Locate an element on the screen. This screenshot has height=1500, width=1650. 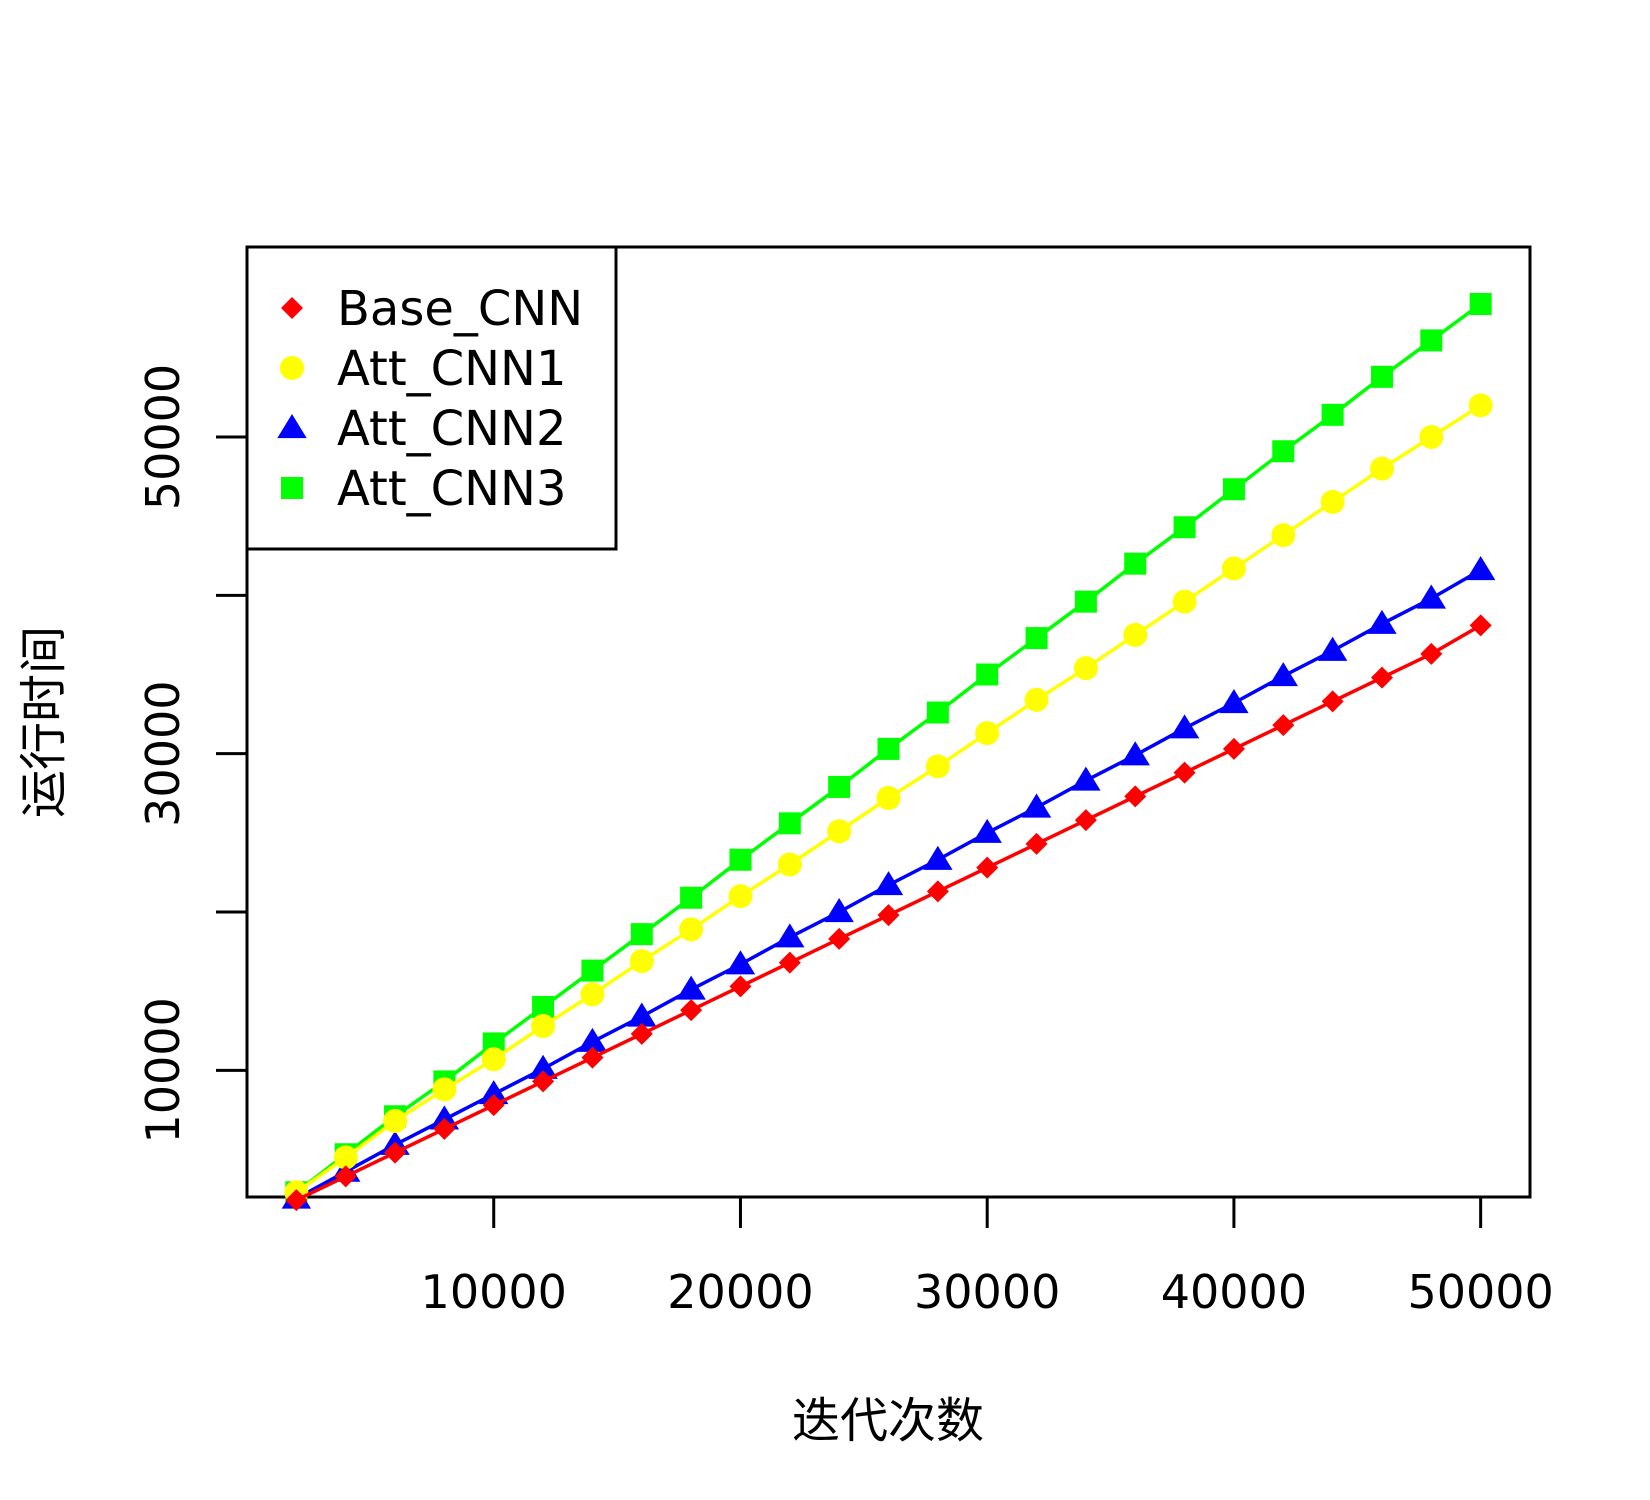
x-tick-label: 10000 is located at coordinates (494, 1292).